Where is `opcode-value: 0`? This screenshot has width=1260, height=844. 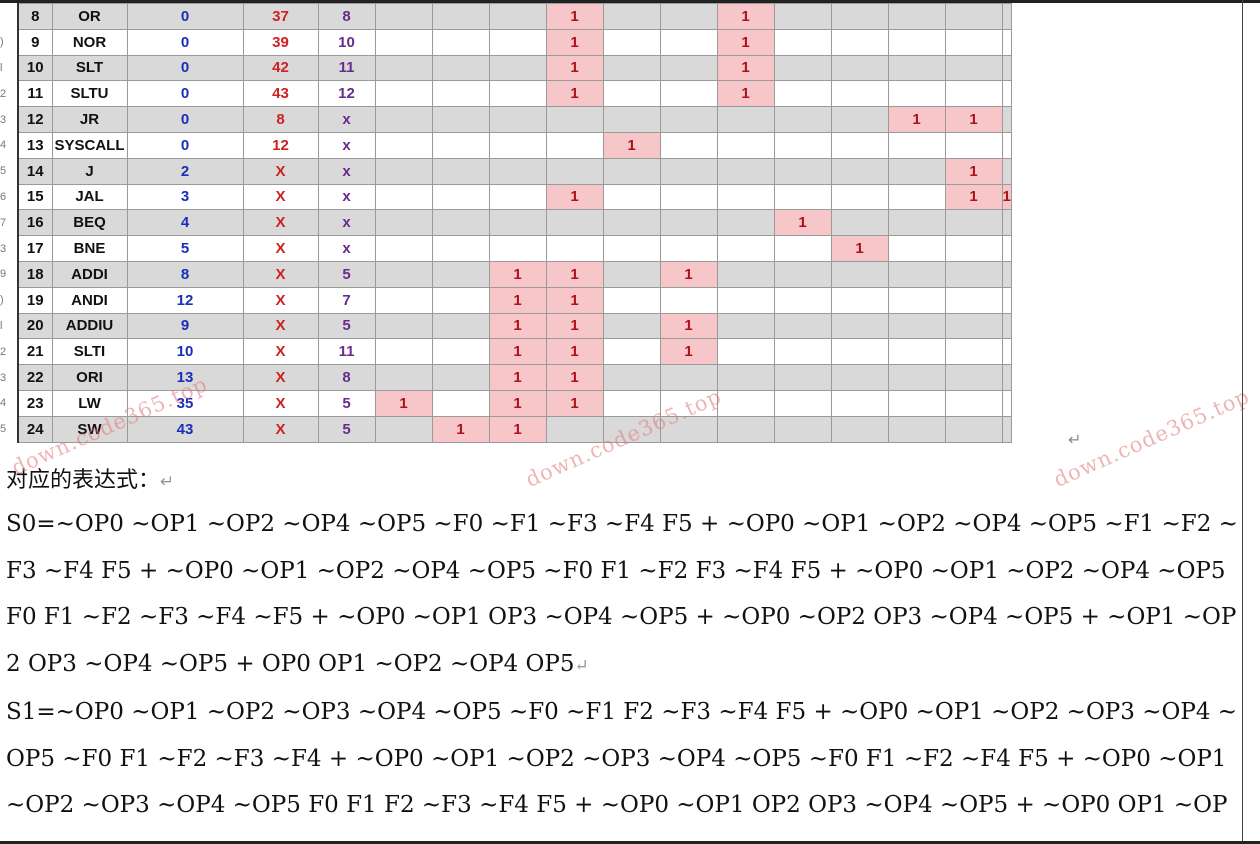
opcode-value: 0 is located at coordinates (185, 94).